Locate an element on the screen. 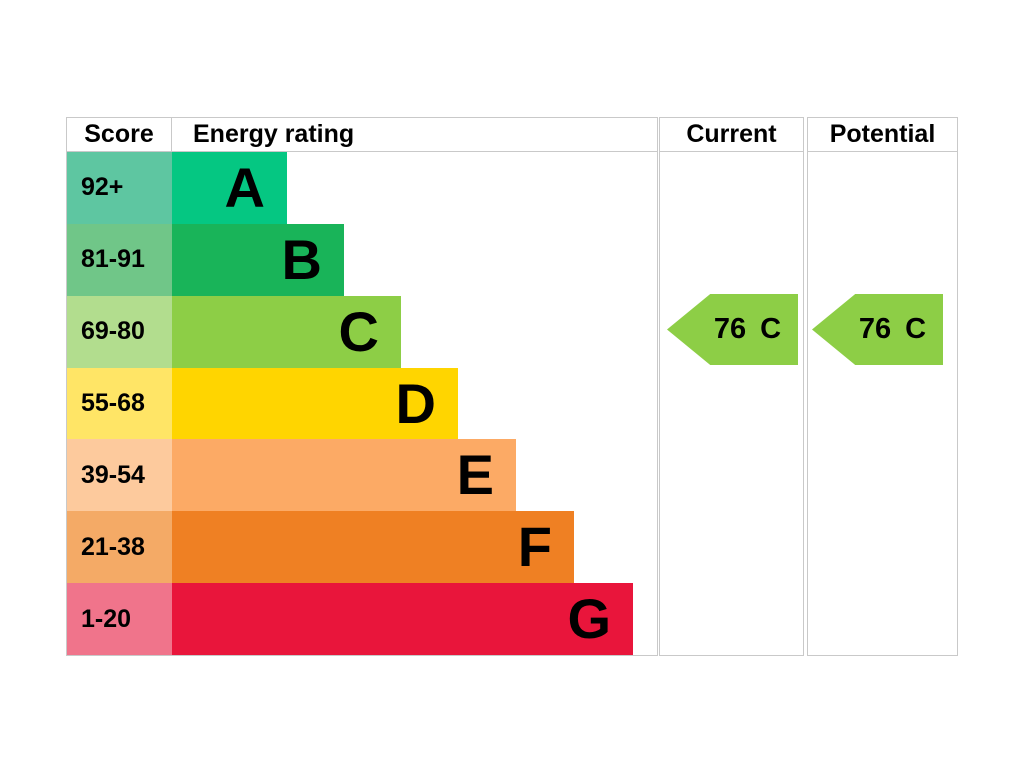  band-bar-d: D is located at coordinates (315, 403).